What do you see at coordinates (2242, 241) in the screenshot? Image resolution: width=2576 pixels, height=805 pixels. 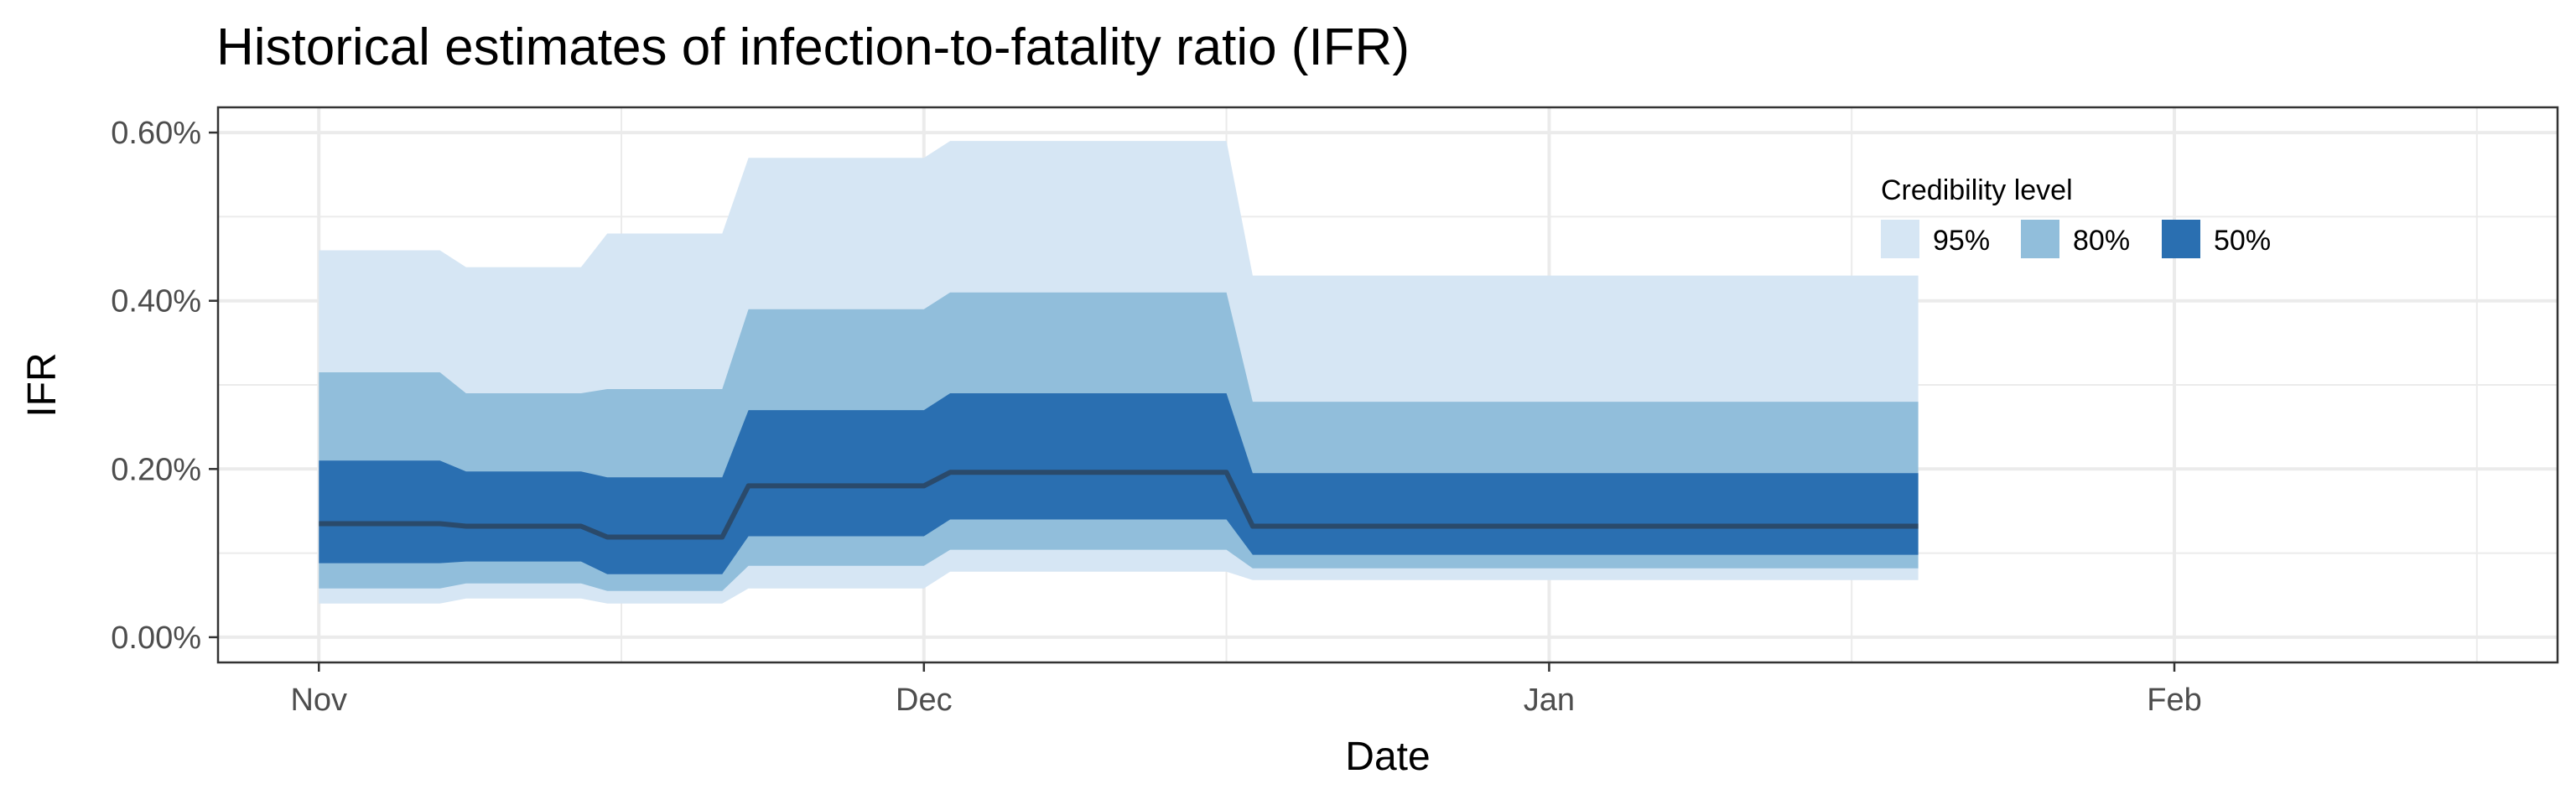 I see `legend-label-50: 50%` at bounding box center [2242, 241].